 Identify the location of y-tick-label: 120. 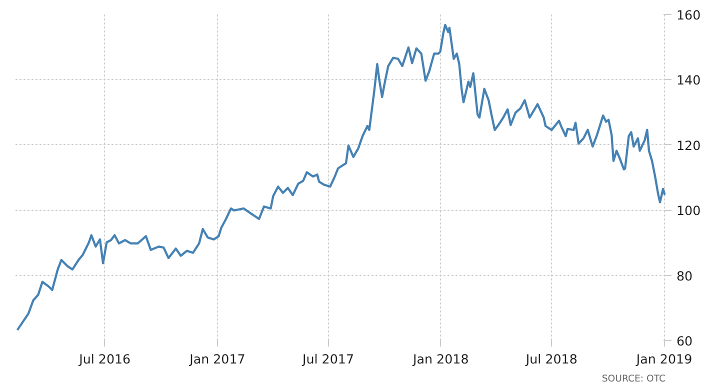
(688, 145).